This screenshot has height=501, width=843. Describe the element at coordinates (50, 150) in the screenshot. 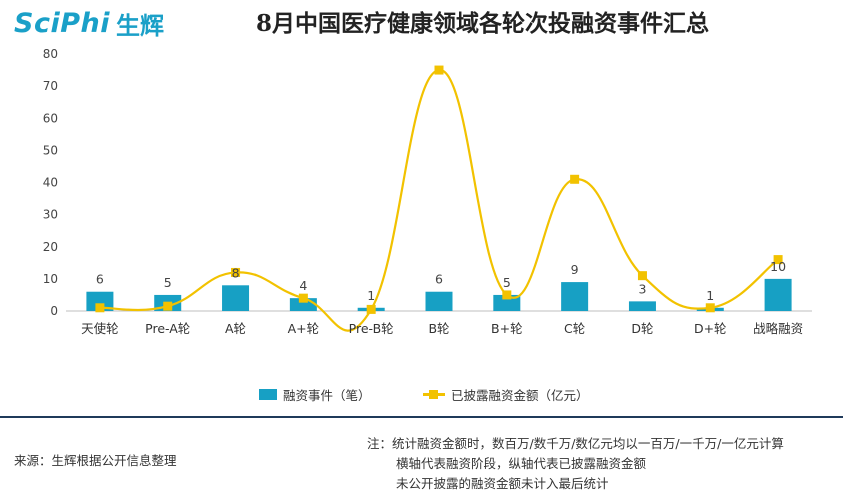

I see `y-tick-label: 50` at that location.